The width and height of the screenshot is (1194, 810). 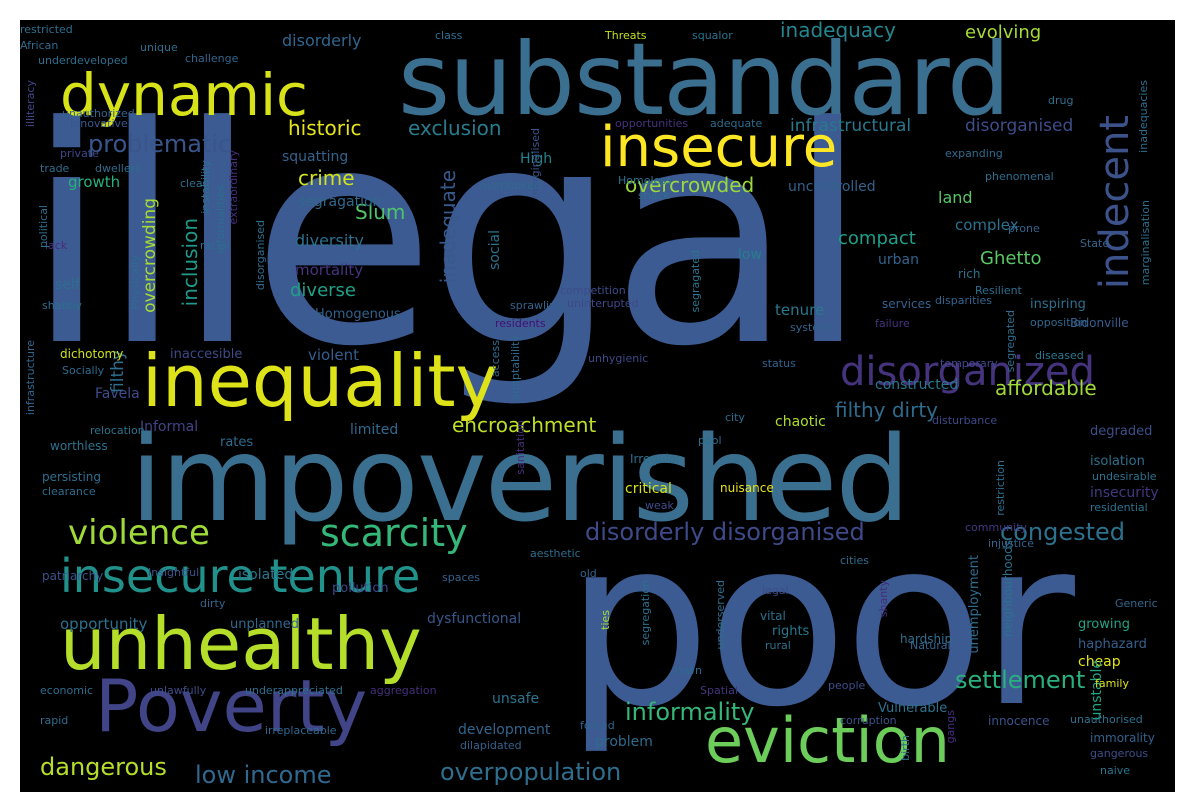 What do you see at coordinates (83, 370) in the screenshot?
I see `cloud-word: Socially` at bounding box center [83, 370].